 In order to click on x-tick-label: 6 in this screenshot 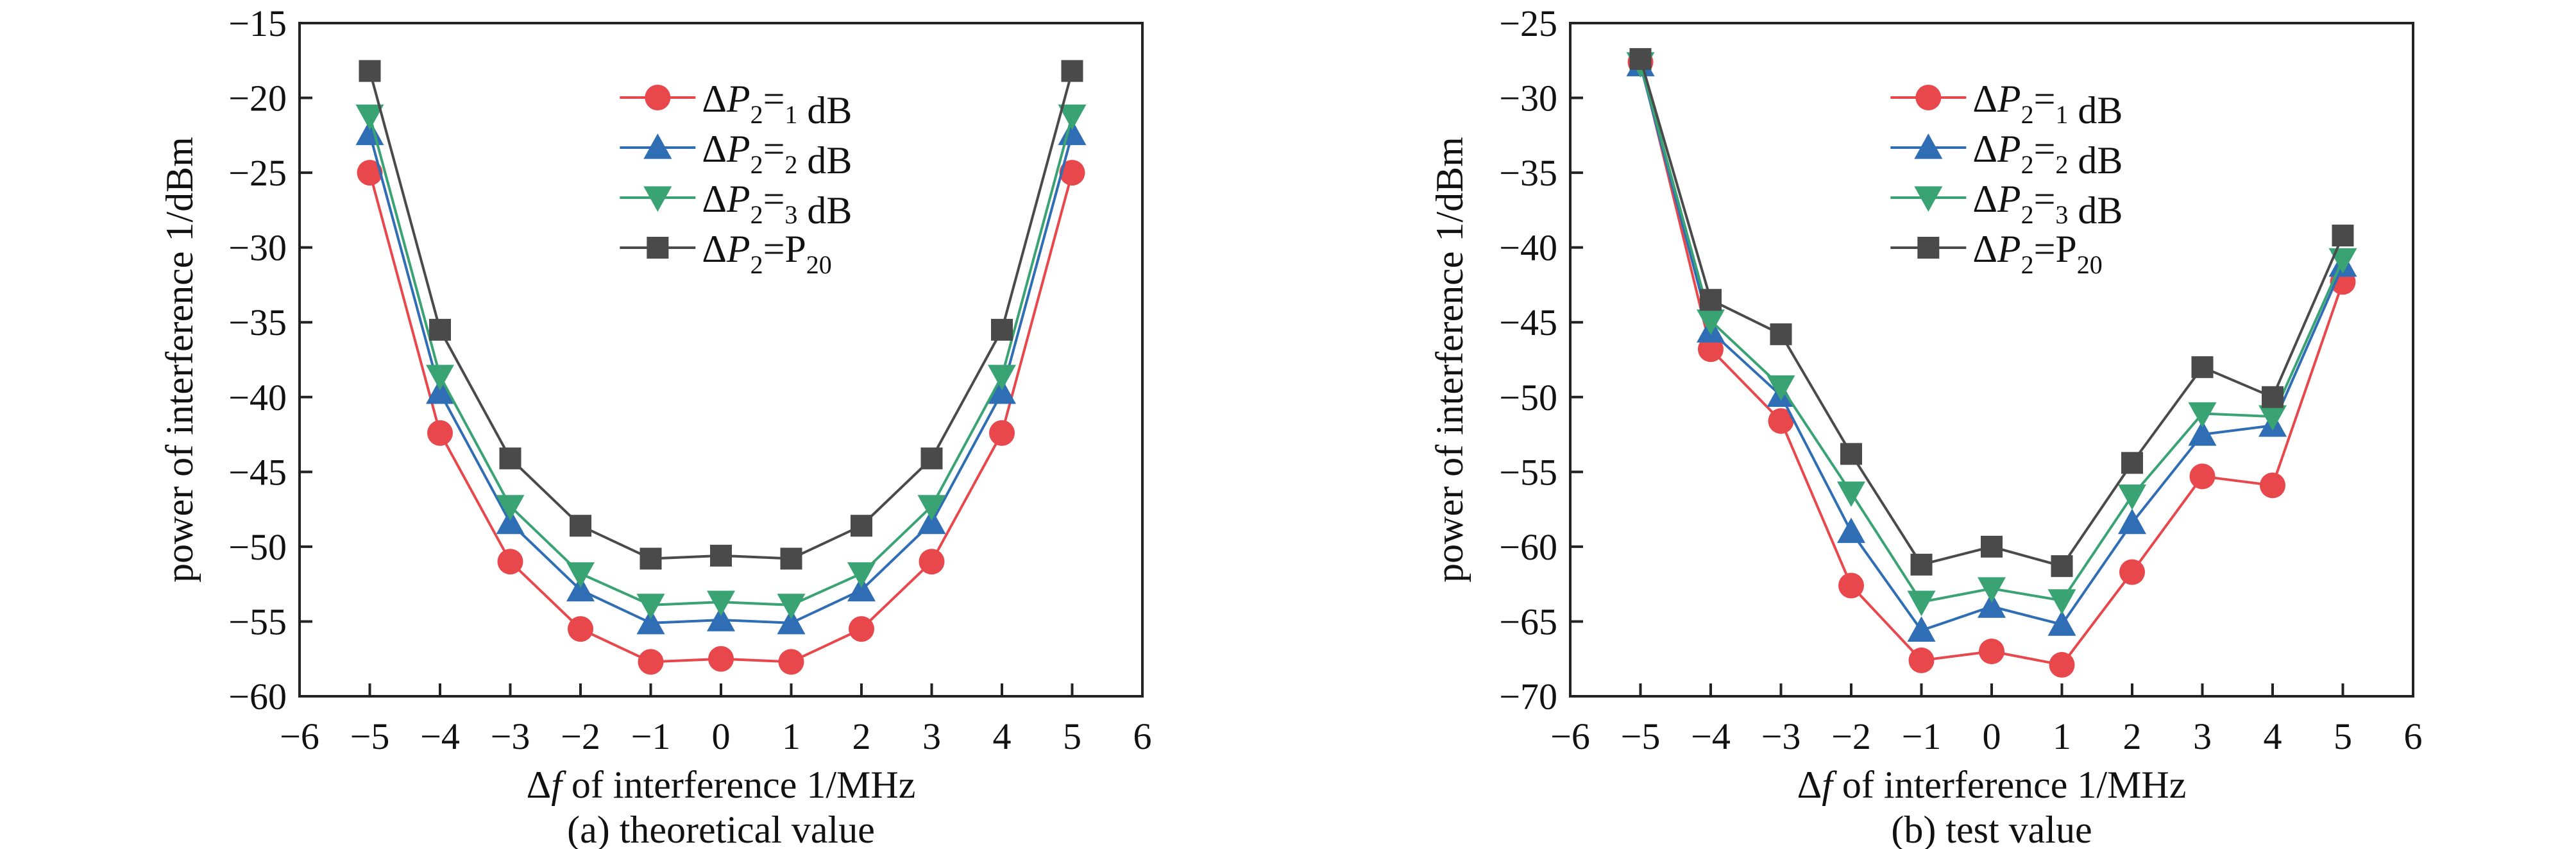, I will do `click(1142, 736)`.